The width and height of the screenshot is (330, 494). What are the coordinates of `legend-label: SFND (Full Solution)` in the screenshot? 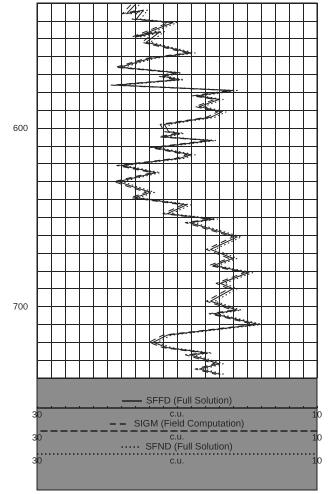 It's located at (189, 447).